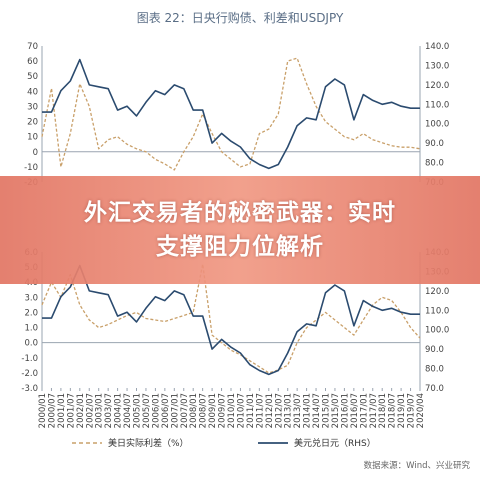  What do you see at coordinates (335, 443) in the screenshot?
I see `legend-usdjpy: 美元兑日元（RHS）` at bounding box center [335, 443].